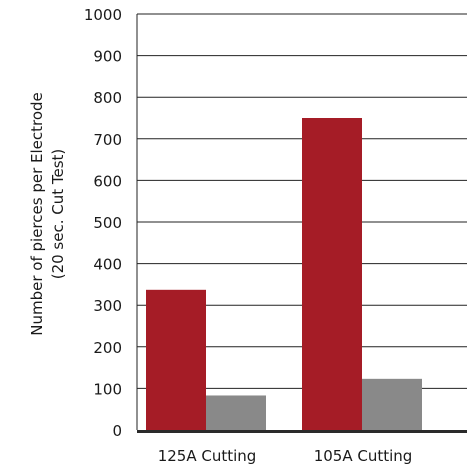  Describe the element at coordinates (363, 456) in the screenshot. I see `x-category-label-1: 105A Cutting` at that location.